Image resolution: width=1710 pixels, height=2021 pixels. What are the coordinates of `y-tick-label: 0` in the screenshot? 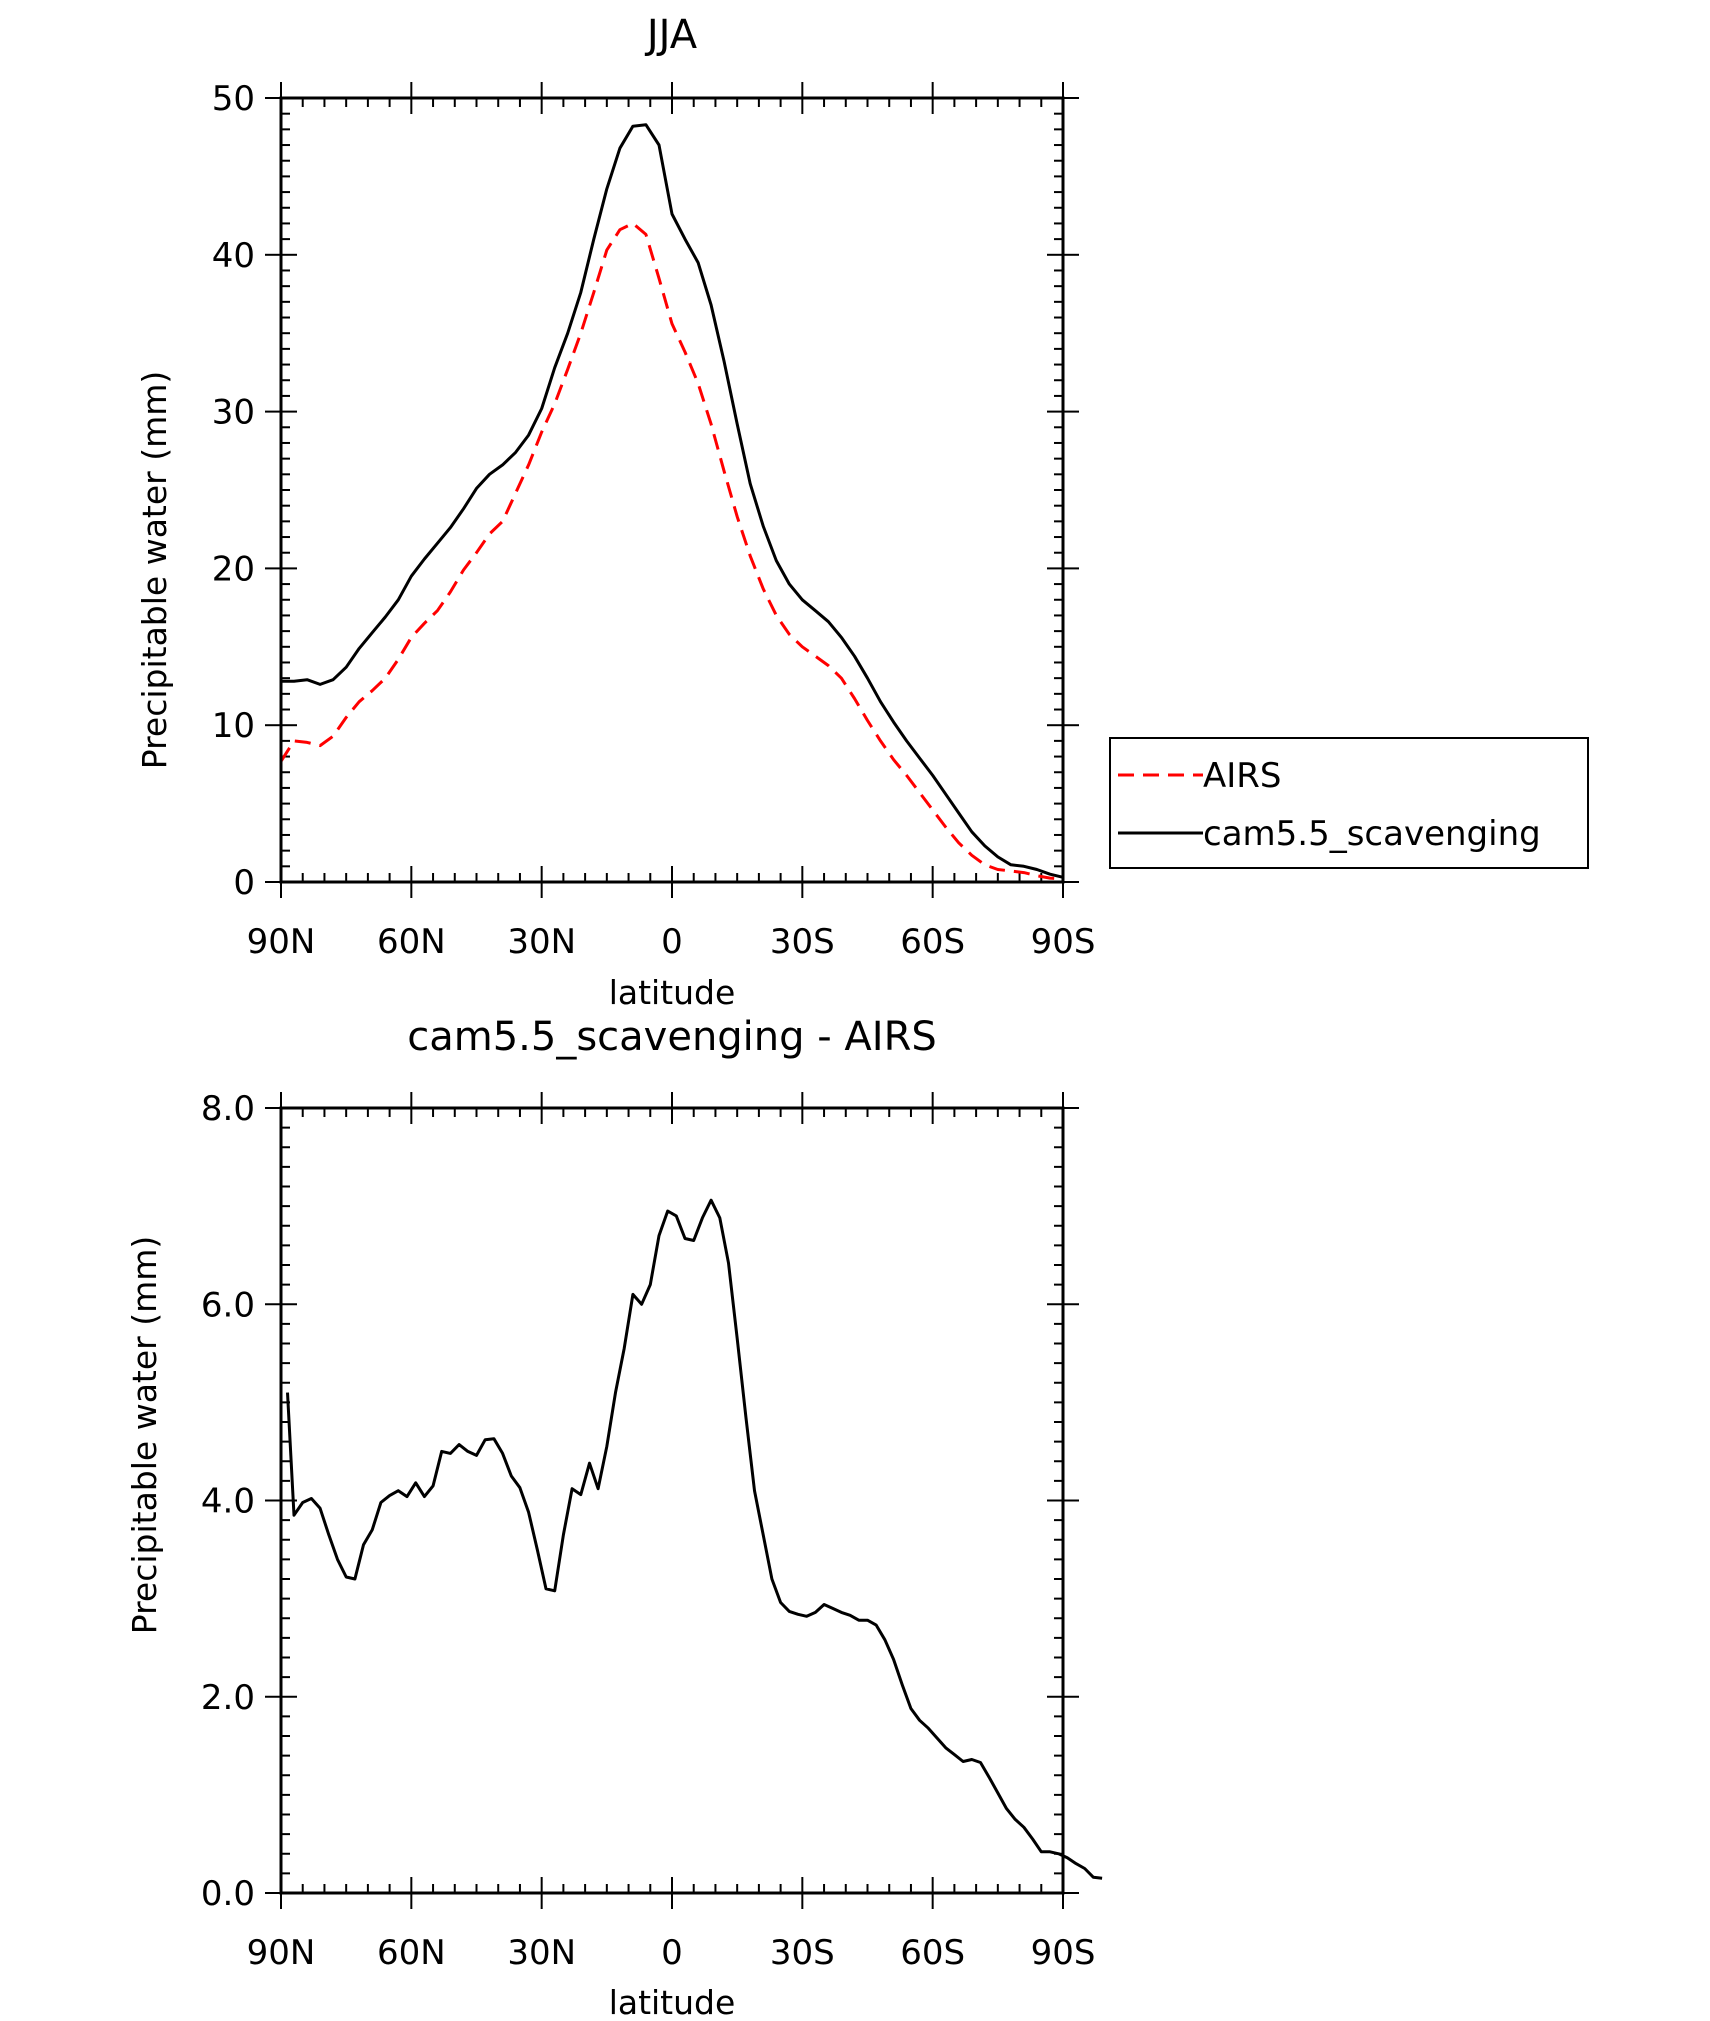 It's located at (244, 883).